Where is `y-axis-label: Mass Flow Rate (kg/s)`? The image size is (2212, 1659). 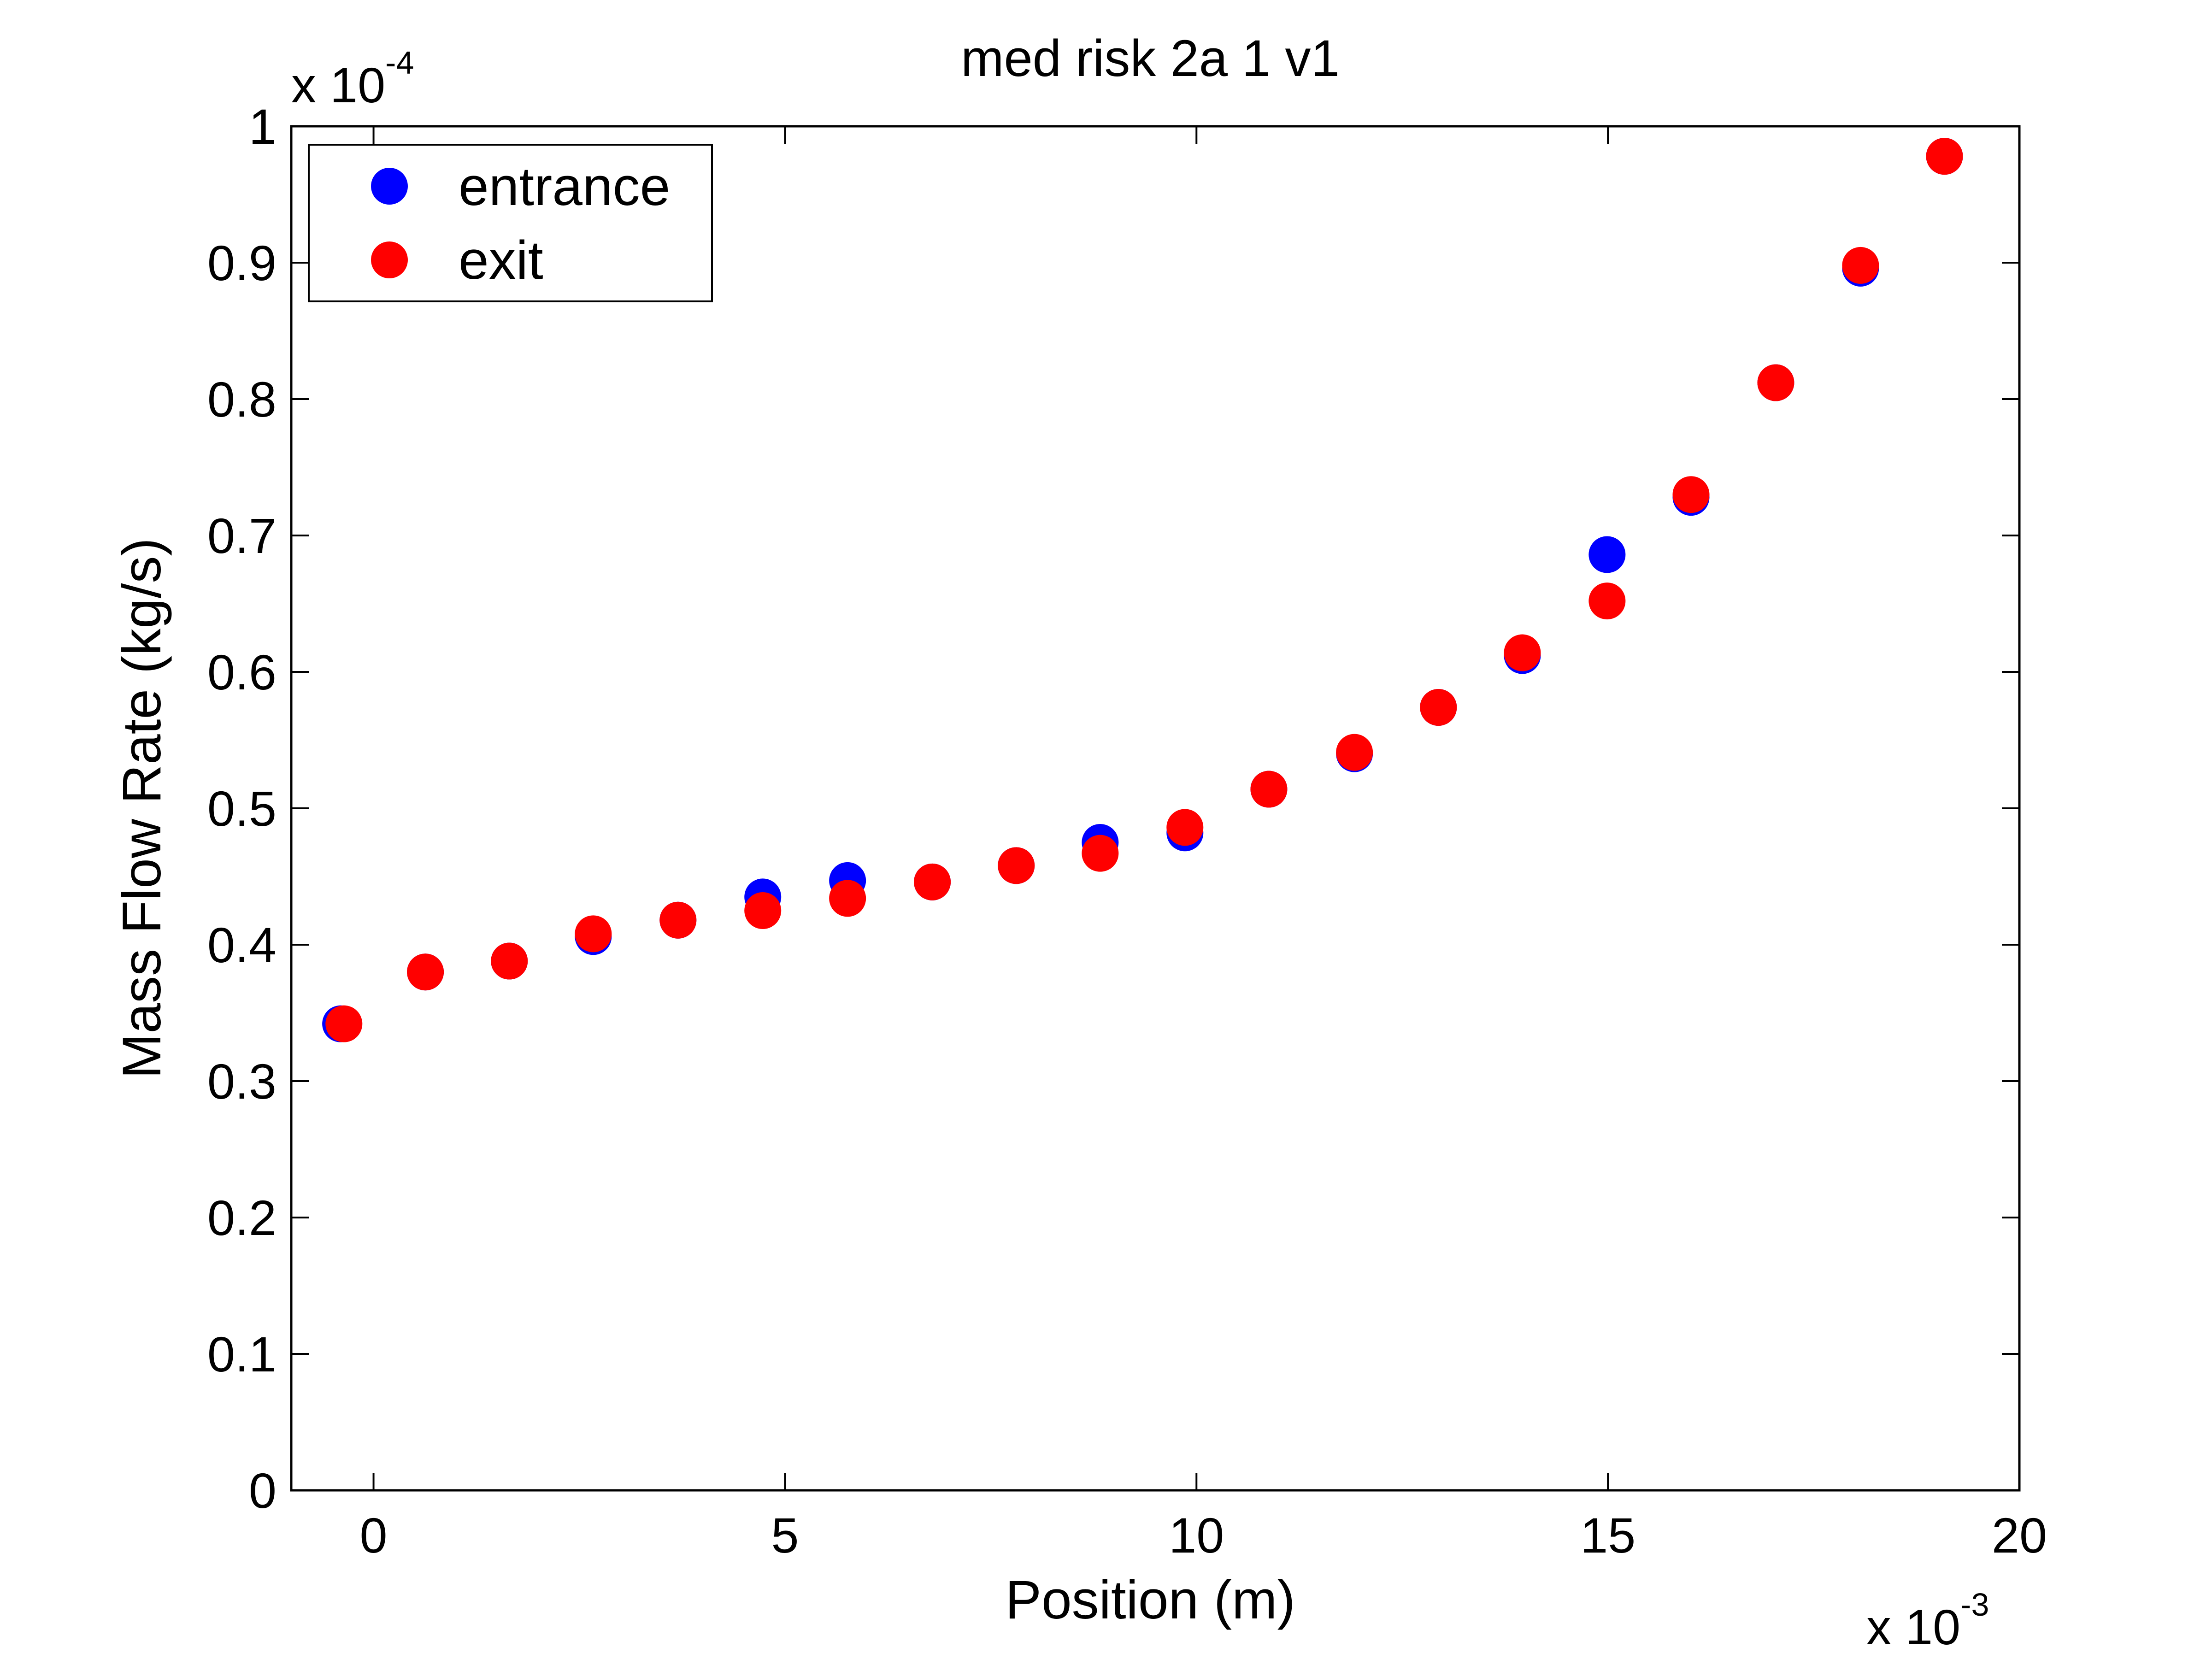
y-axis-label: Mass Flow Rate (kg/s) is located at coordinates (142, 808).